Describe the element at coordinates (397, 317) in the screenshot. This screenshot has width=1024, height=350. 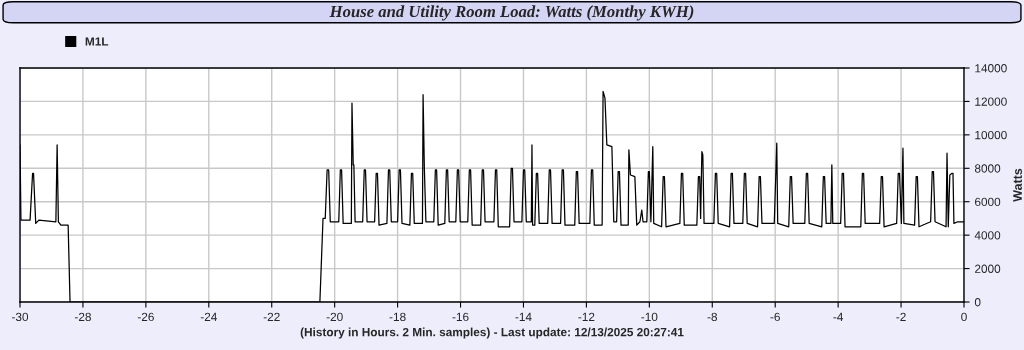
I see `x-tick-label: -18` at that location.